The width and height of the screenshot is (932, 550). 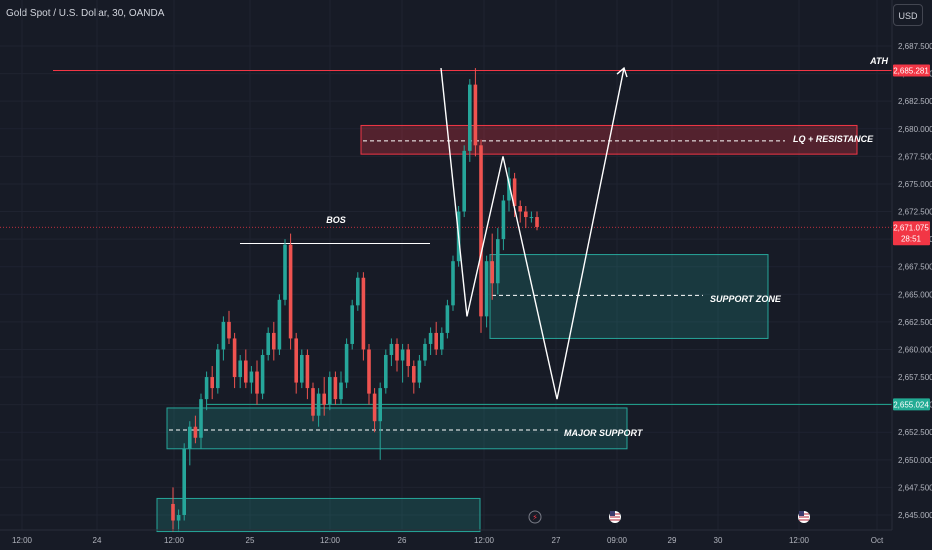 What do you see at coordinates (915, 294) in the screenshot?
I see `price-tick-label: 2,665.000` at bounding box center [915, 294].